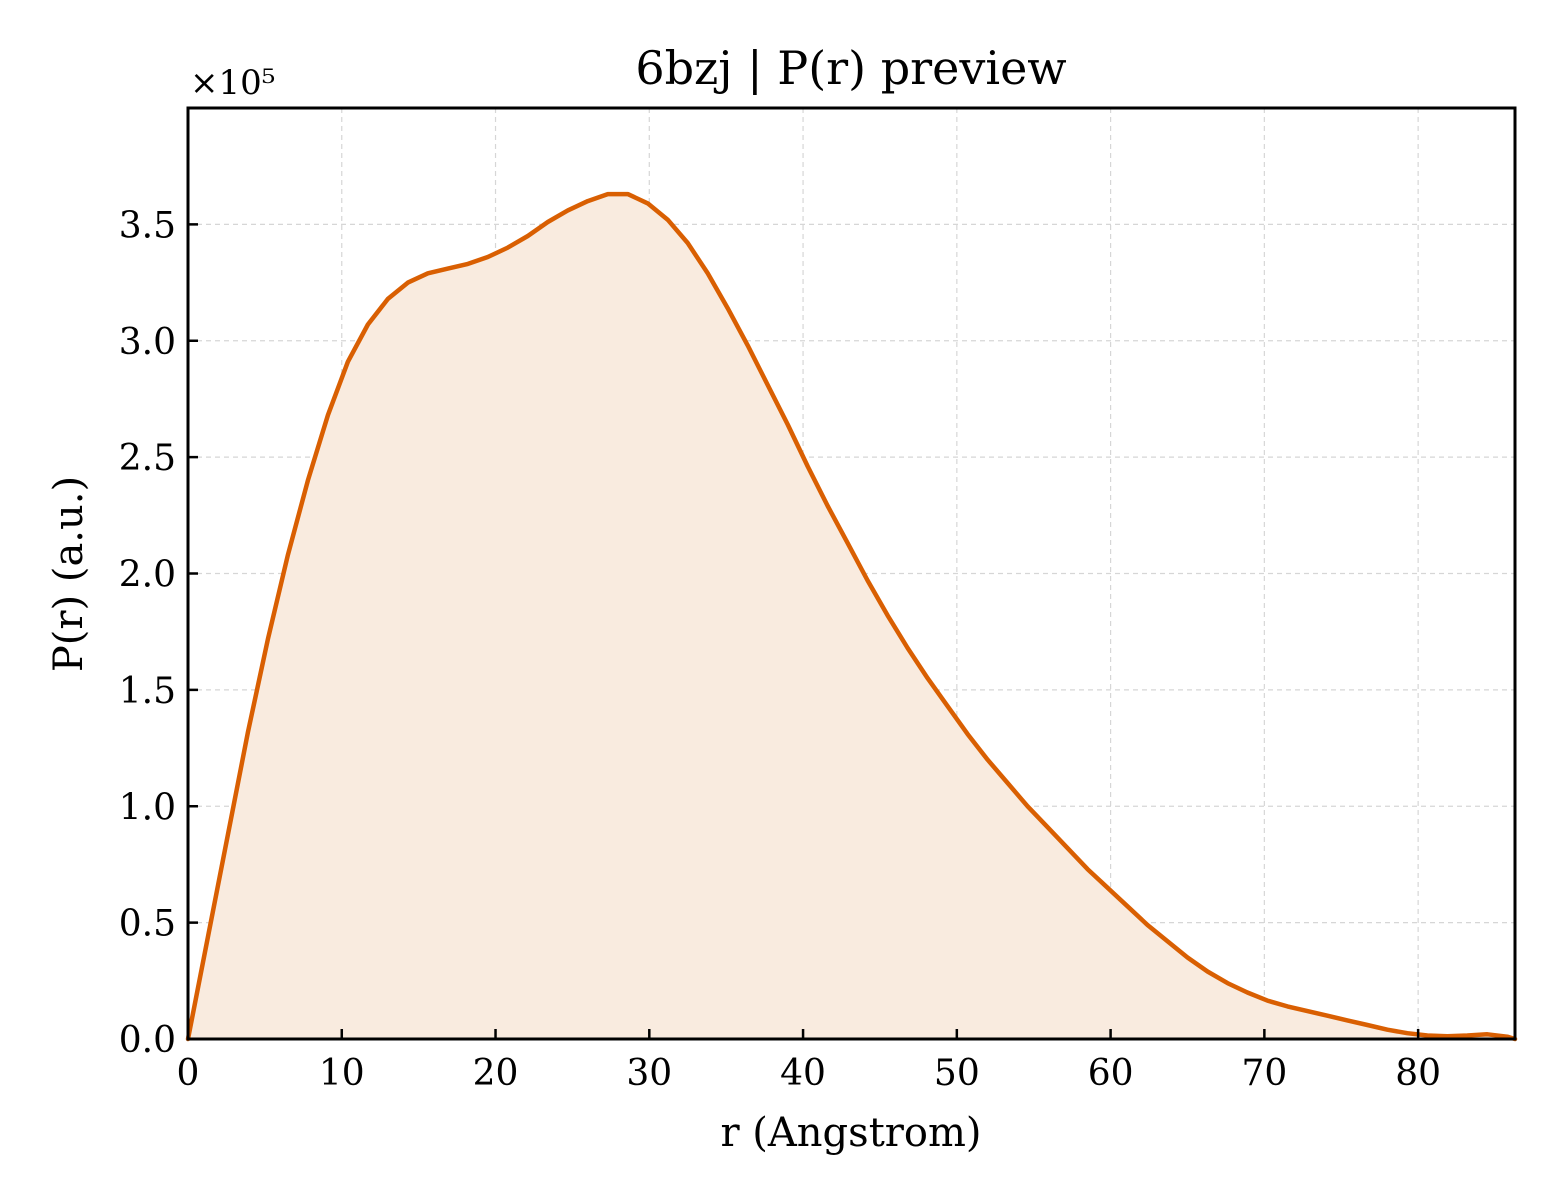 This screenshot has width=1560, height=1200. I want to click on x-axis-label: r (Angstrom), so click(850, 1133).